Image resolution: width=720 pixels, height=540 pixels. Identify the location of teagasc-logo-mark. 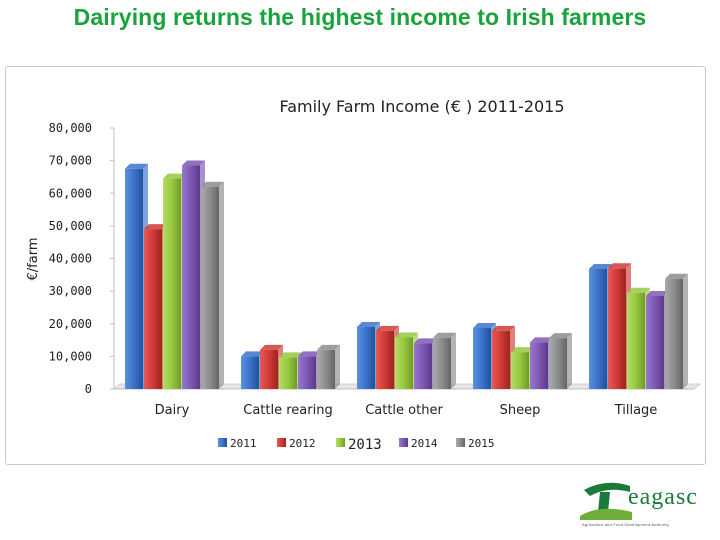
(606, 501).